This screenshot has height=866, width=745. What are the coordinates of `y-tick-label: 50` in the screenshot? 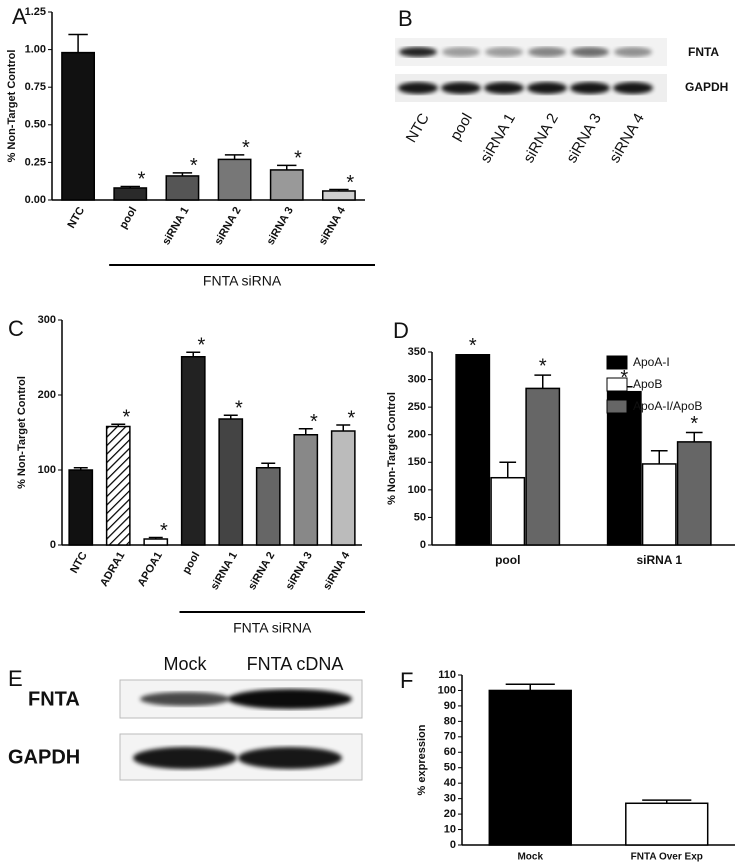 It's located at (450, 768).